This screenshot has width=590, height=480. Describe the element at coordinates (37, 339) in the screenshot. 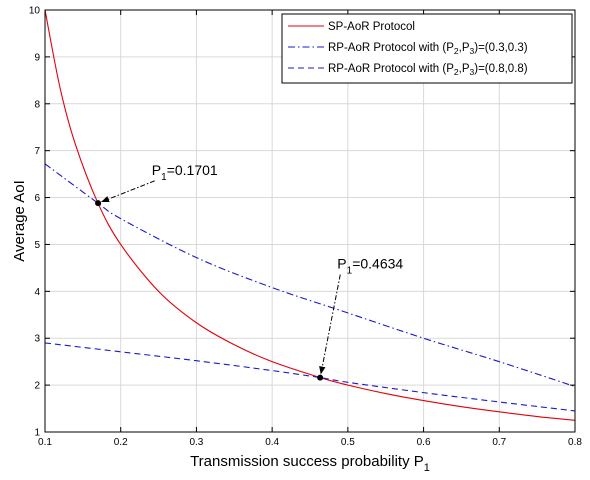

I see `y-tick-label: 3` at that location.